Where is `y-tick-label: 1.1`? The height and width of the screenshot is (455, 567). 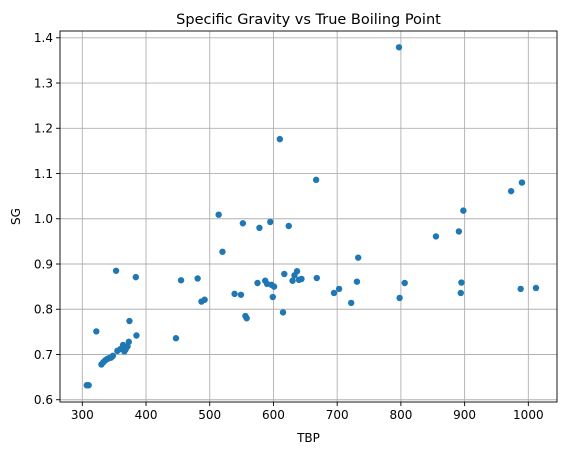
y-tick-label: 1.1 is located at coordinates (43, 174).